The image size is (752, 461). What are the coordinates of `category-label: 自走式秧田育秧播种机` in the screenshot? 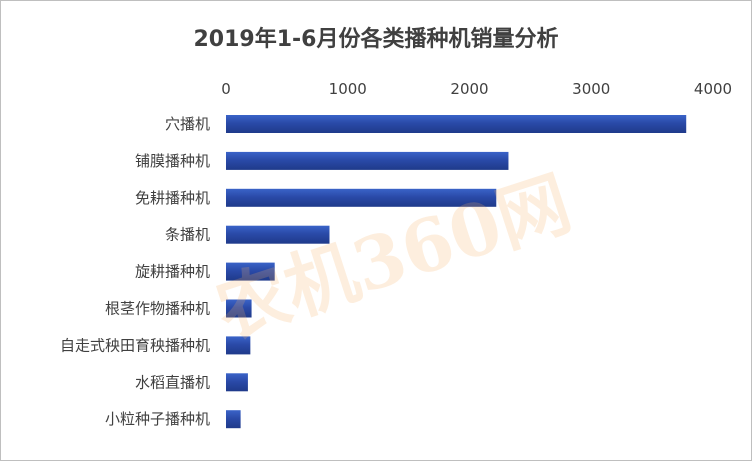 It's located at (135, 345).